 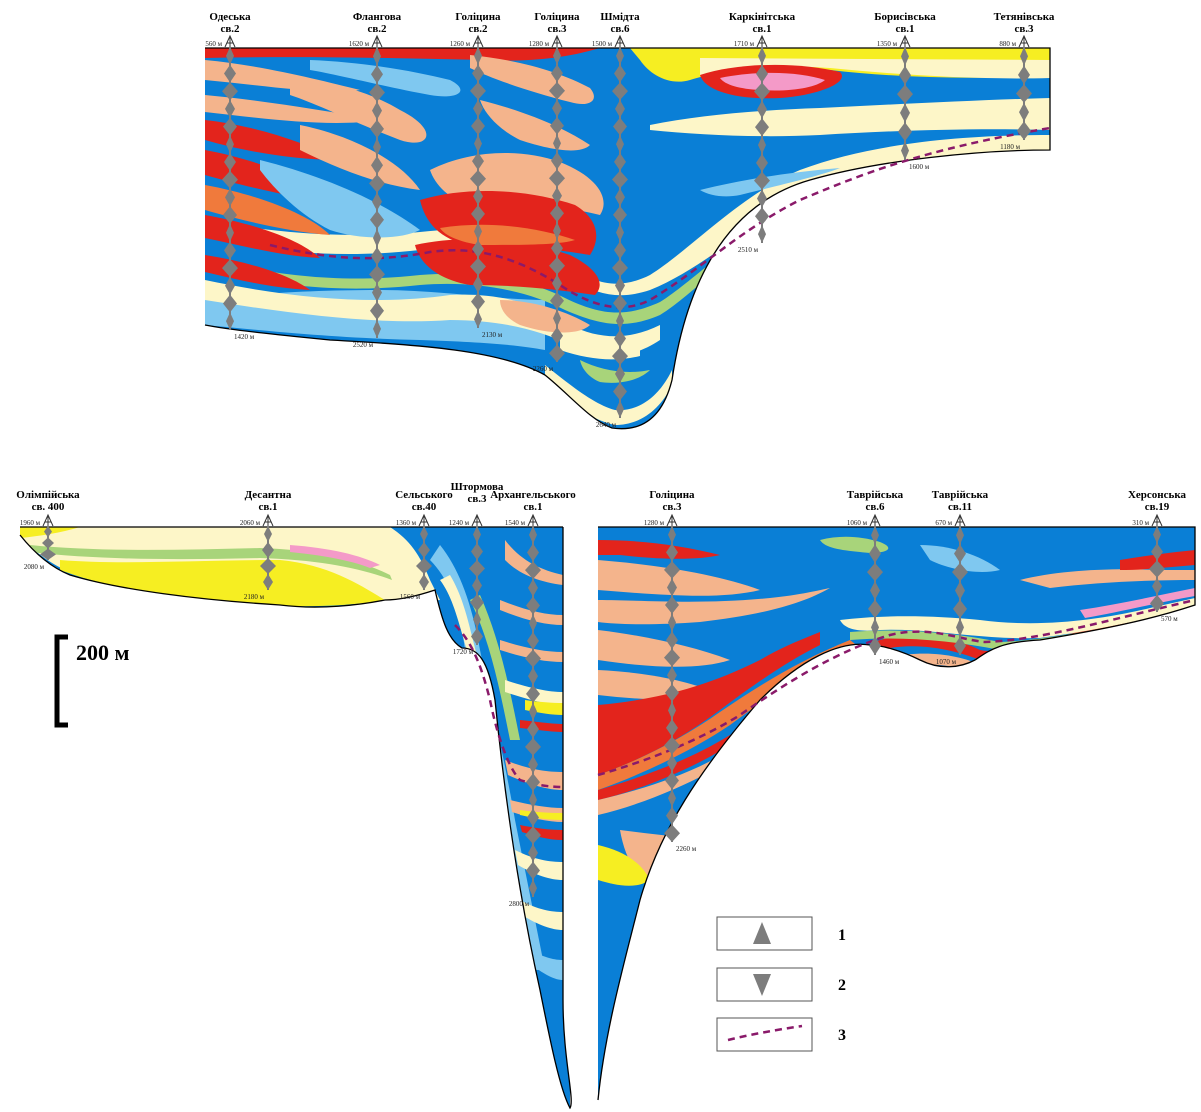 I want to click on green-top-lens, so click(x=854, y=544).